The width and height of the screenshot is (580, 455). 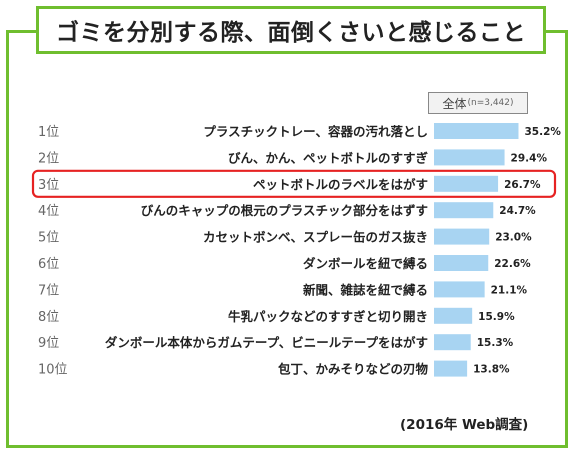 What do you see at coordinates (542, 132) in the screenshot?
I see `value-label-1: 35.2%` at bounding box center [542, 132].